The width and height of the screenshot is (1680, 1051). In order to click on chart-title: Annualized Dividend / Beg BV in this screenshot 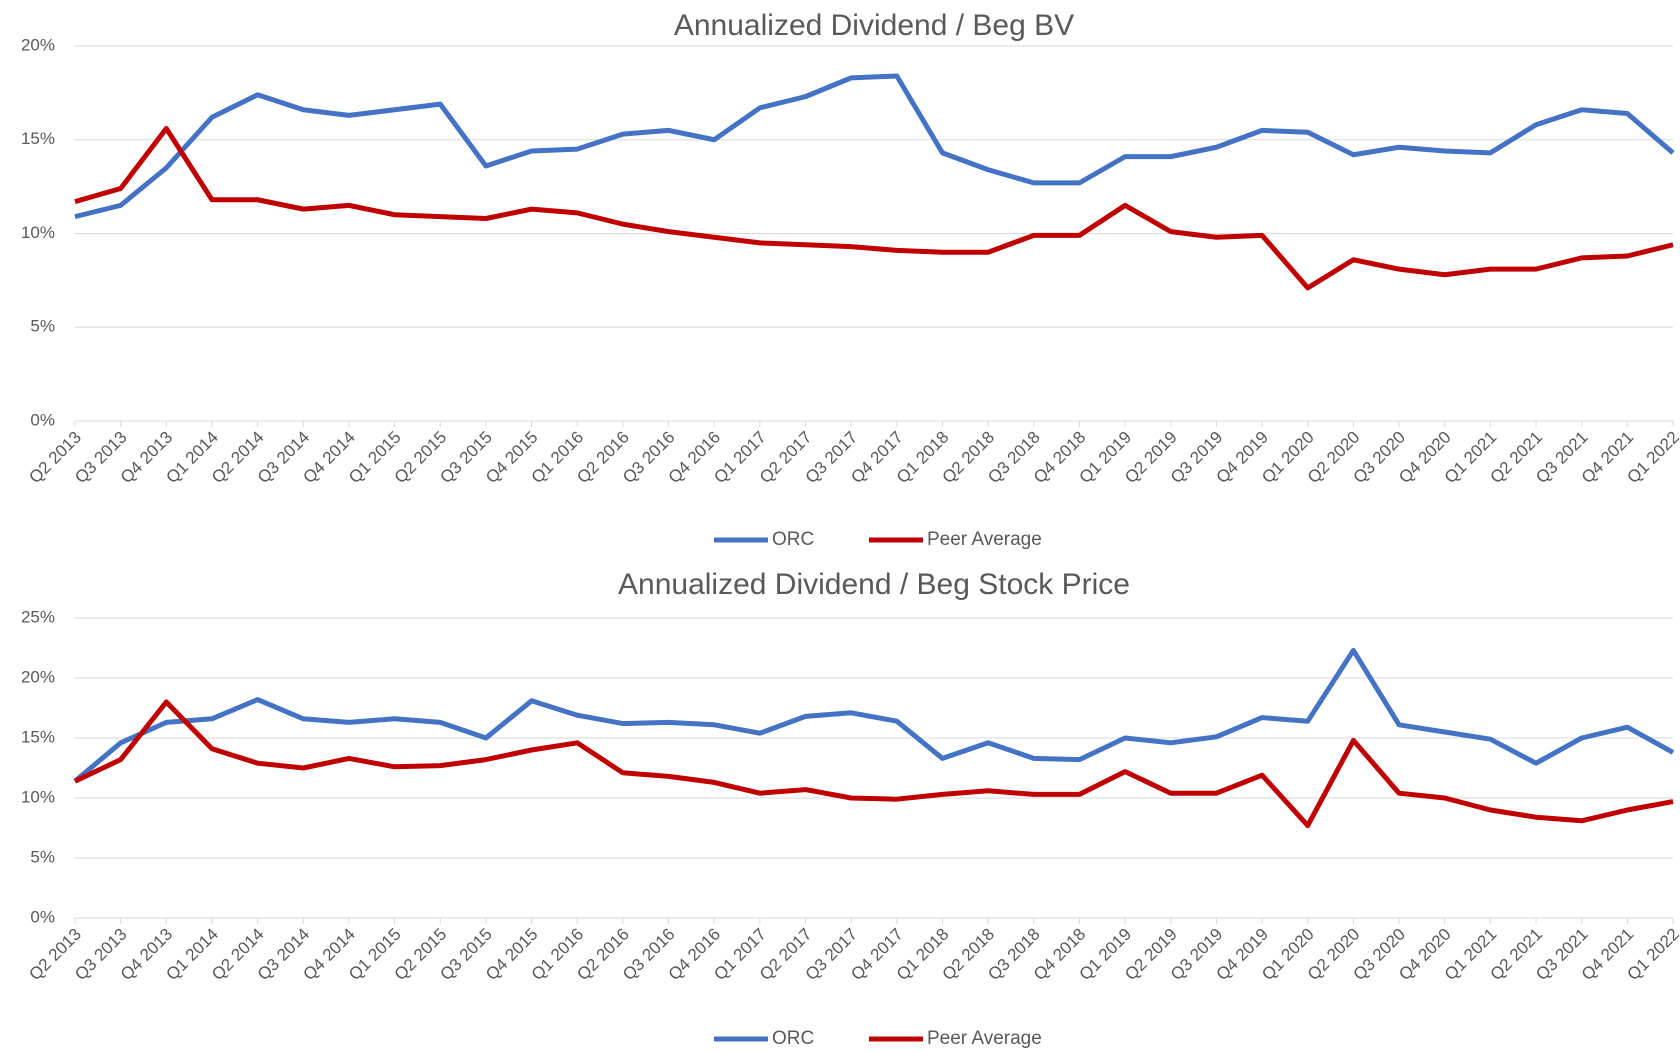, I will do `click(874, 25)`.